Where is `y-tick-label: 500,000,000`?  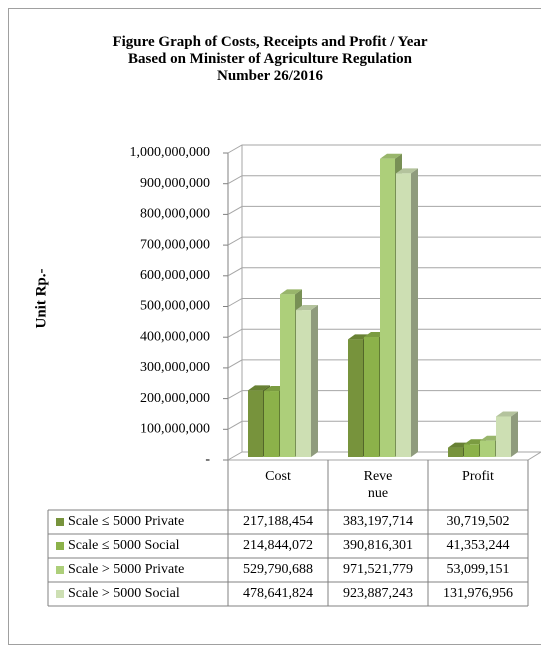 y-tick-label: 500,000,000 is located at coordinates (175, 306).